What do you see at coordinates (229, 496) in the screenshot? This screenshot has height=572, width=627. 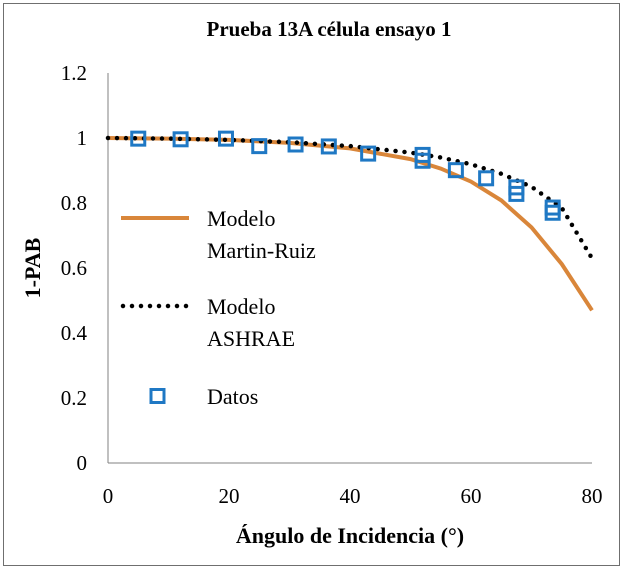 I see `x-tick-label: 20` at bounding box center [229, 496].